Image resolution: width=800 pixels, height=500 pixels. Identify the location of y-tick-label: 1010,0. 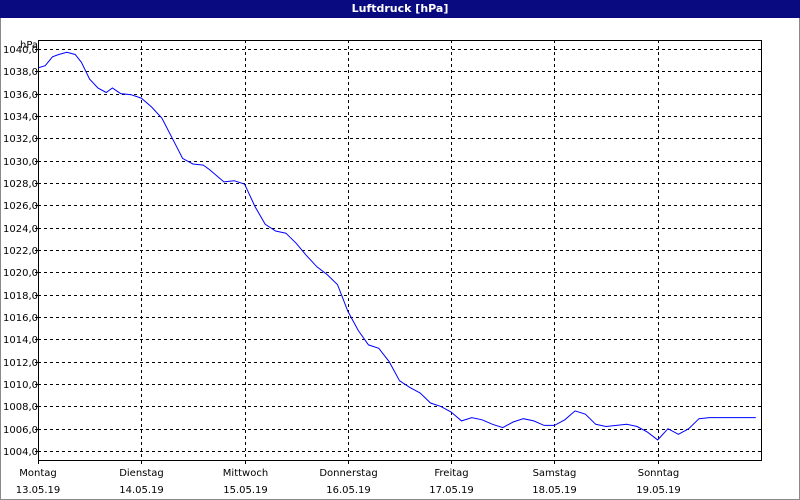
(20, 385).